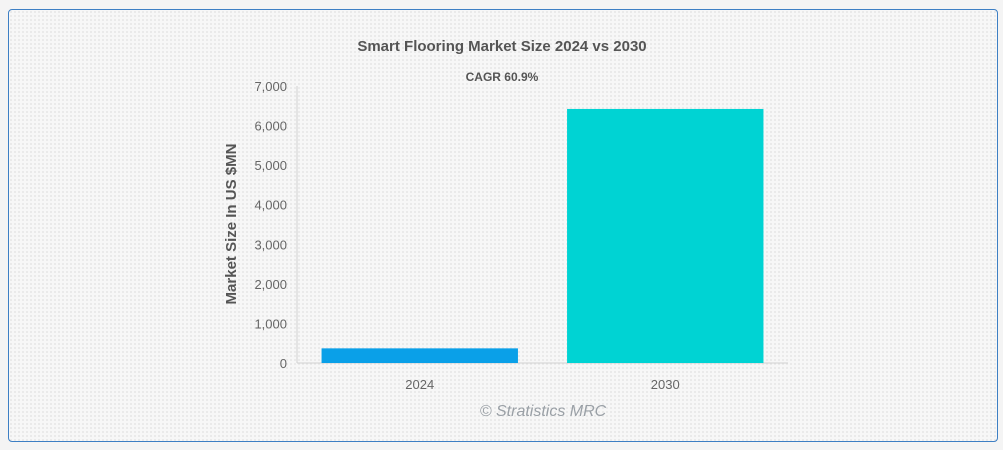 Image resolution: width=1003 pixels, height=450 pixels. Describe the element at coordinates (501, 46) in the screenshot. I see `chart-title: Smart Flooring Market Size 2024 vs 2030` at that location.